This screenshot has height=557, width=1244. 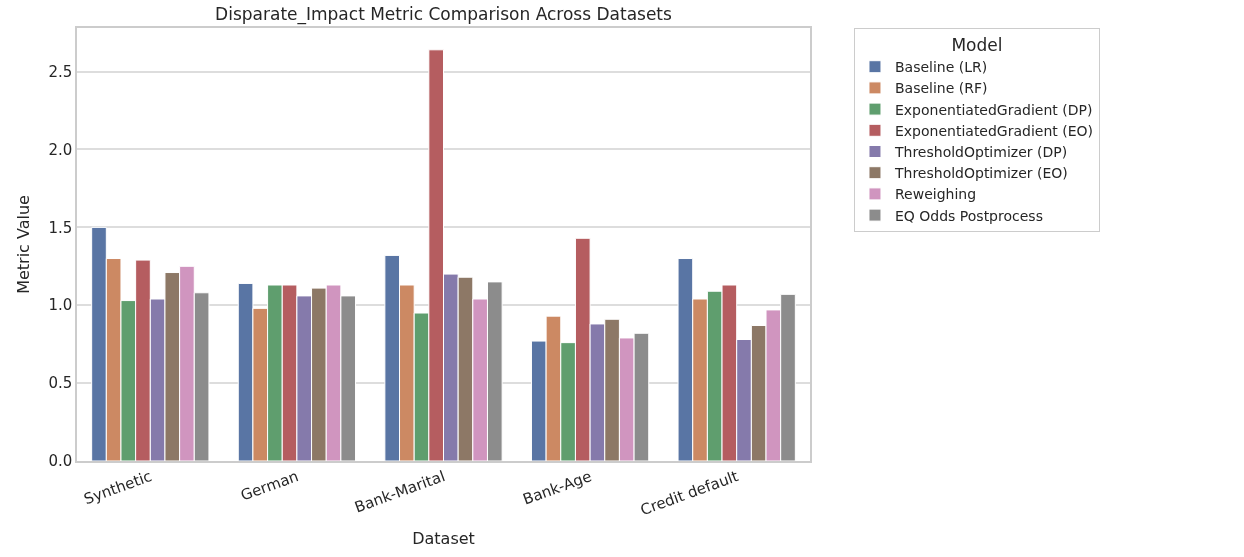 I want to click on legend-label: ExponentiatedGradient (DP), so click(x=993, y=109).